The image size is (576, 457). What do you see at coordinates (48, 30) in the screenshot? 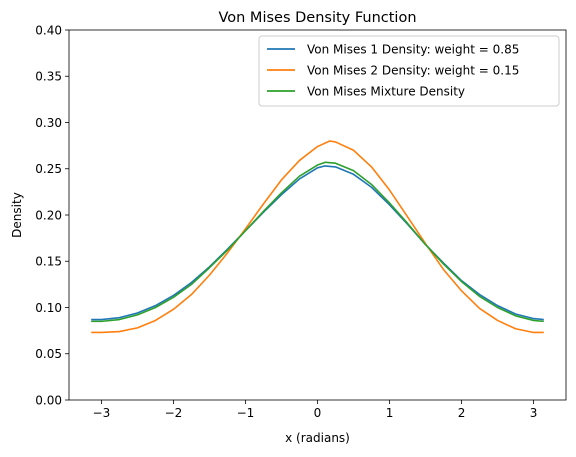
I see `y-tick-label: 0.40` at bounding box center [48, 30].